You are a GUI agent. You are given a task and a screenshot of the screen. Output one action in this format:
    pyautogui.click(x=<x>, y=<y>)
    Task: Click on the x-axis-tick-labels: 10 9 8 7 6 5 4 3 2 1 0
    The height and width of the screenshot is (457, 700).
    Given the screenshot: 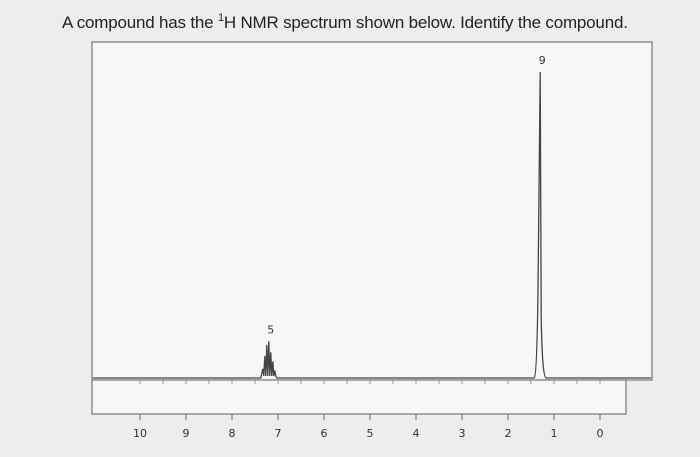 What is the action you would take?
    pyautogui.click(x=368, y=433)
    